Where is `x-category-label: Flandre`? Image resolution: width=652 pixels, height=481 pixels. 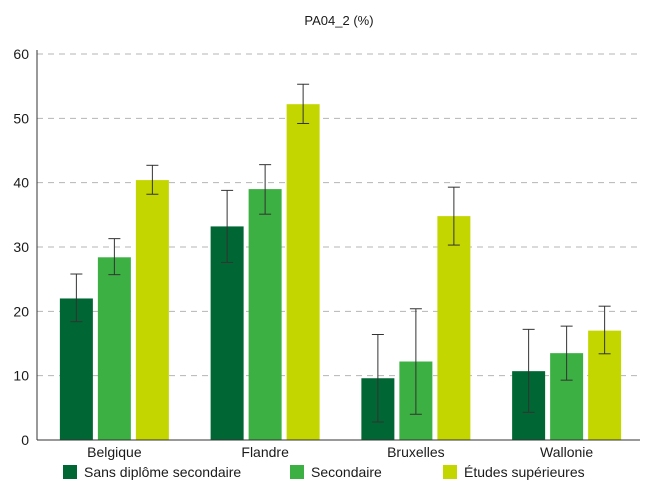
x-category-label: Flandre is located at coordinates (265, 452).